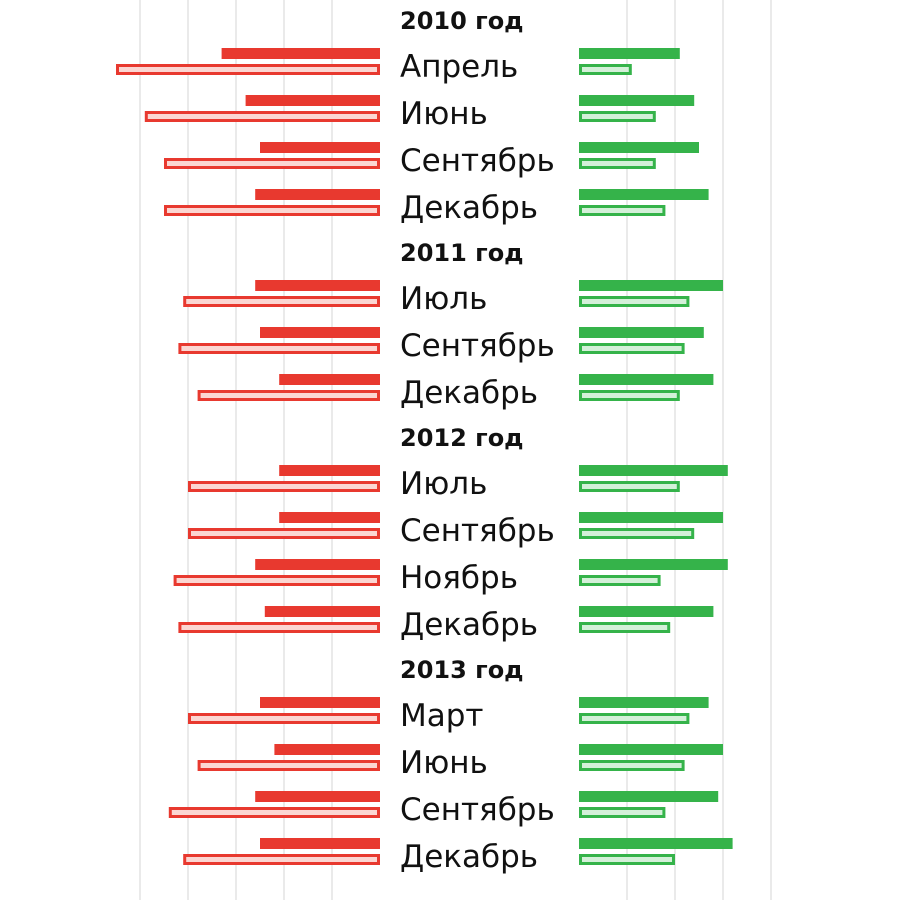 This screenshot has width=900, height=900. I want to click on year-label: 2013 год, so click(462, 670).